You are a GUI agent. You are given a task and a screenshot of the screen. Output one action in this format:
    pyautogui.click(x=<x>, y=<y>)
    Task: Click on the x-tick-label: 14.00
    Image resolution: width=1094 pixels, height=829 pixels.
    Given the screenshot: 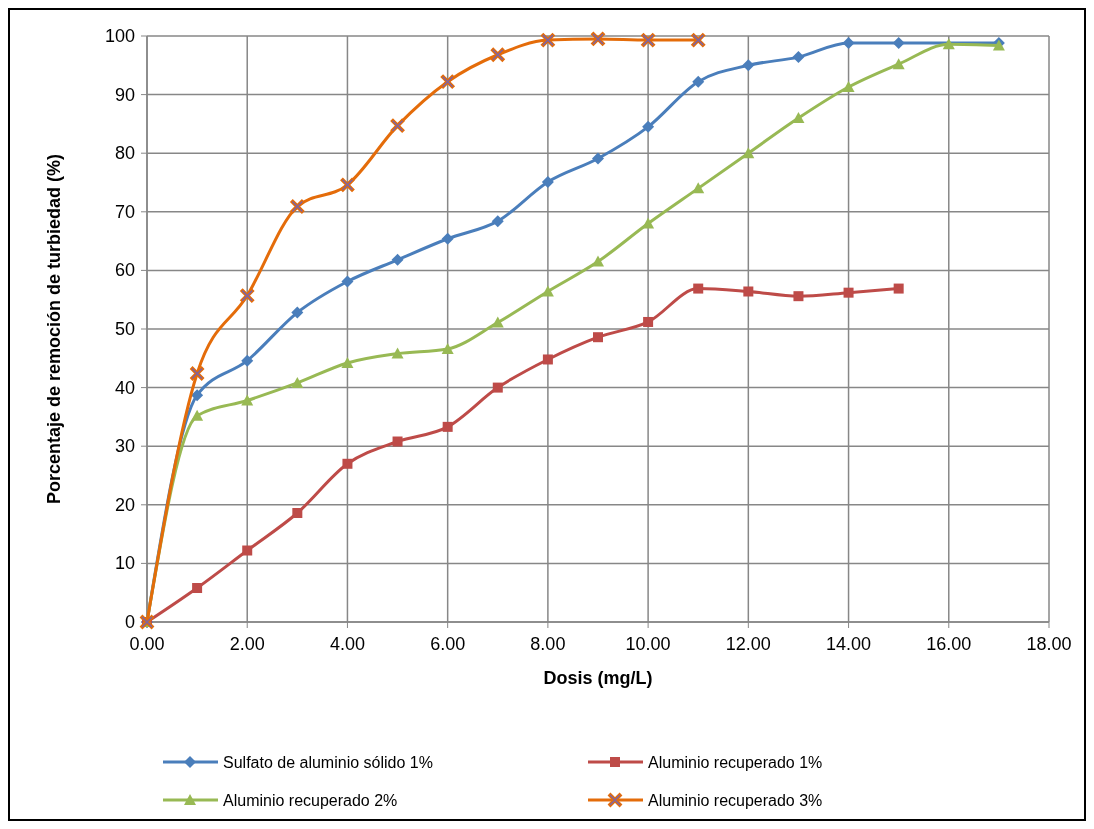 What is the action you would take?
    pyautogui.click(x=849, y=644)
    